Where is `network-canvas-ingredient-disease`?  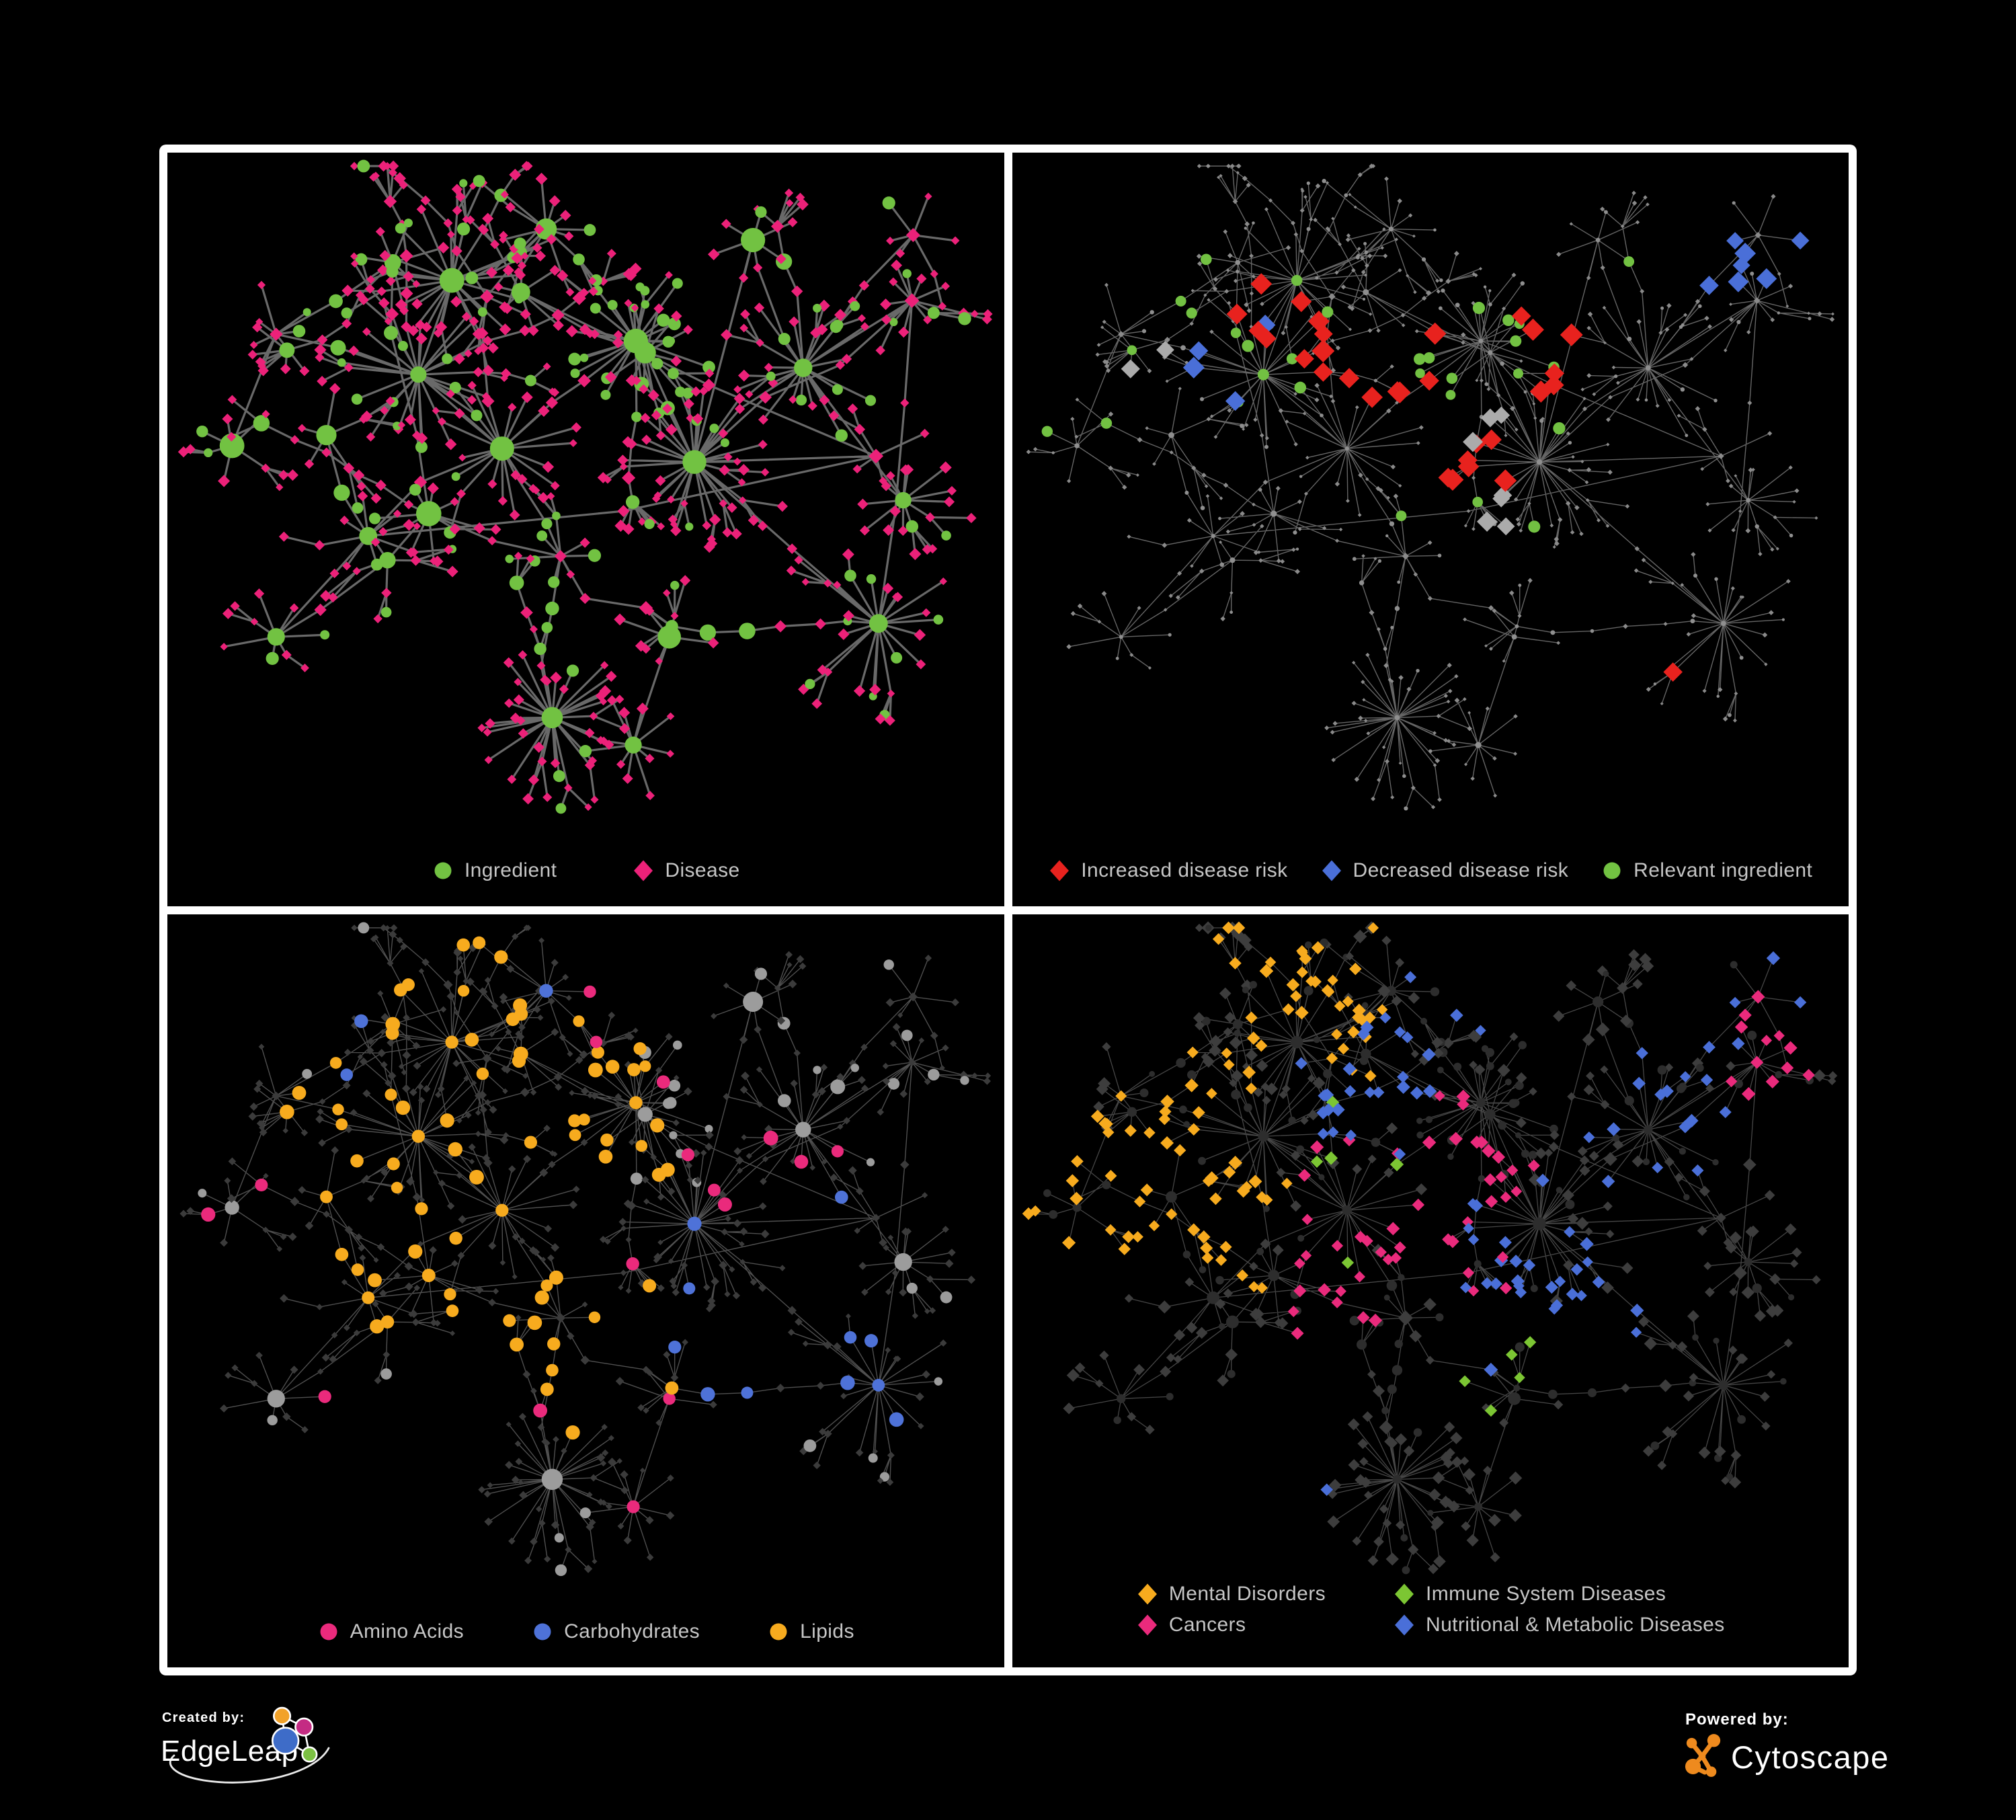
network-canvas-ingredient-disease is located at coordinates (585, 486).